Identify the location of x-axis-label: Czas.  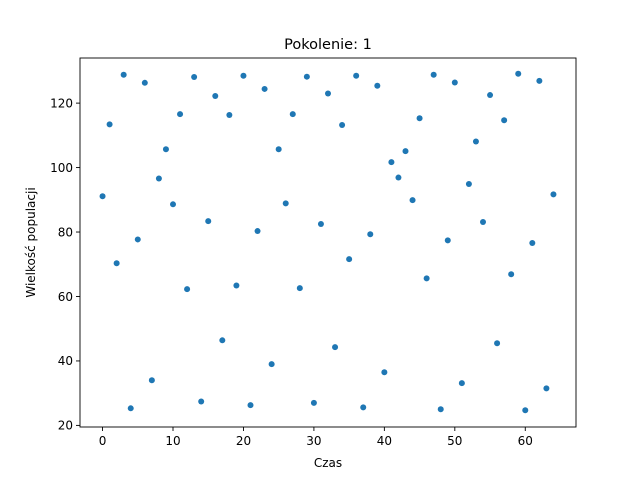
(328, 463).